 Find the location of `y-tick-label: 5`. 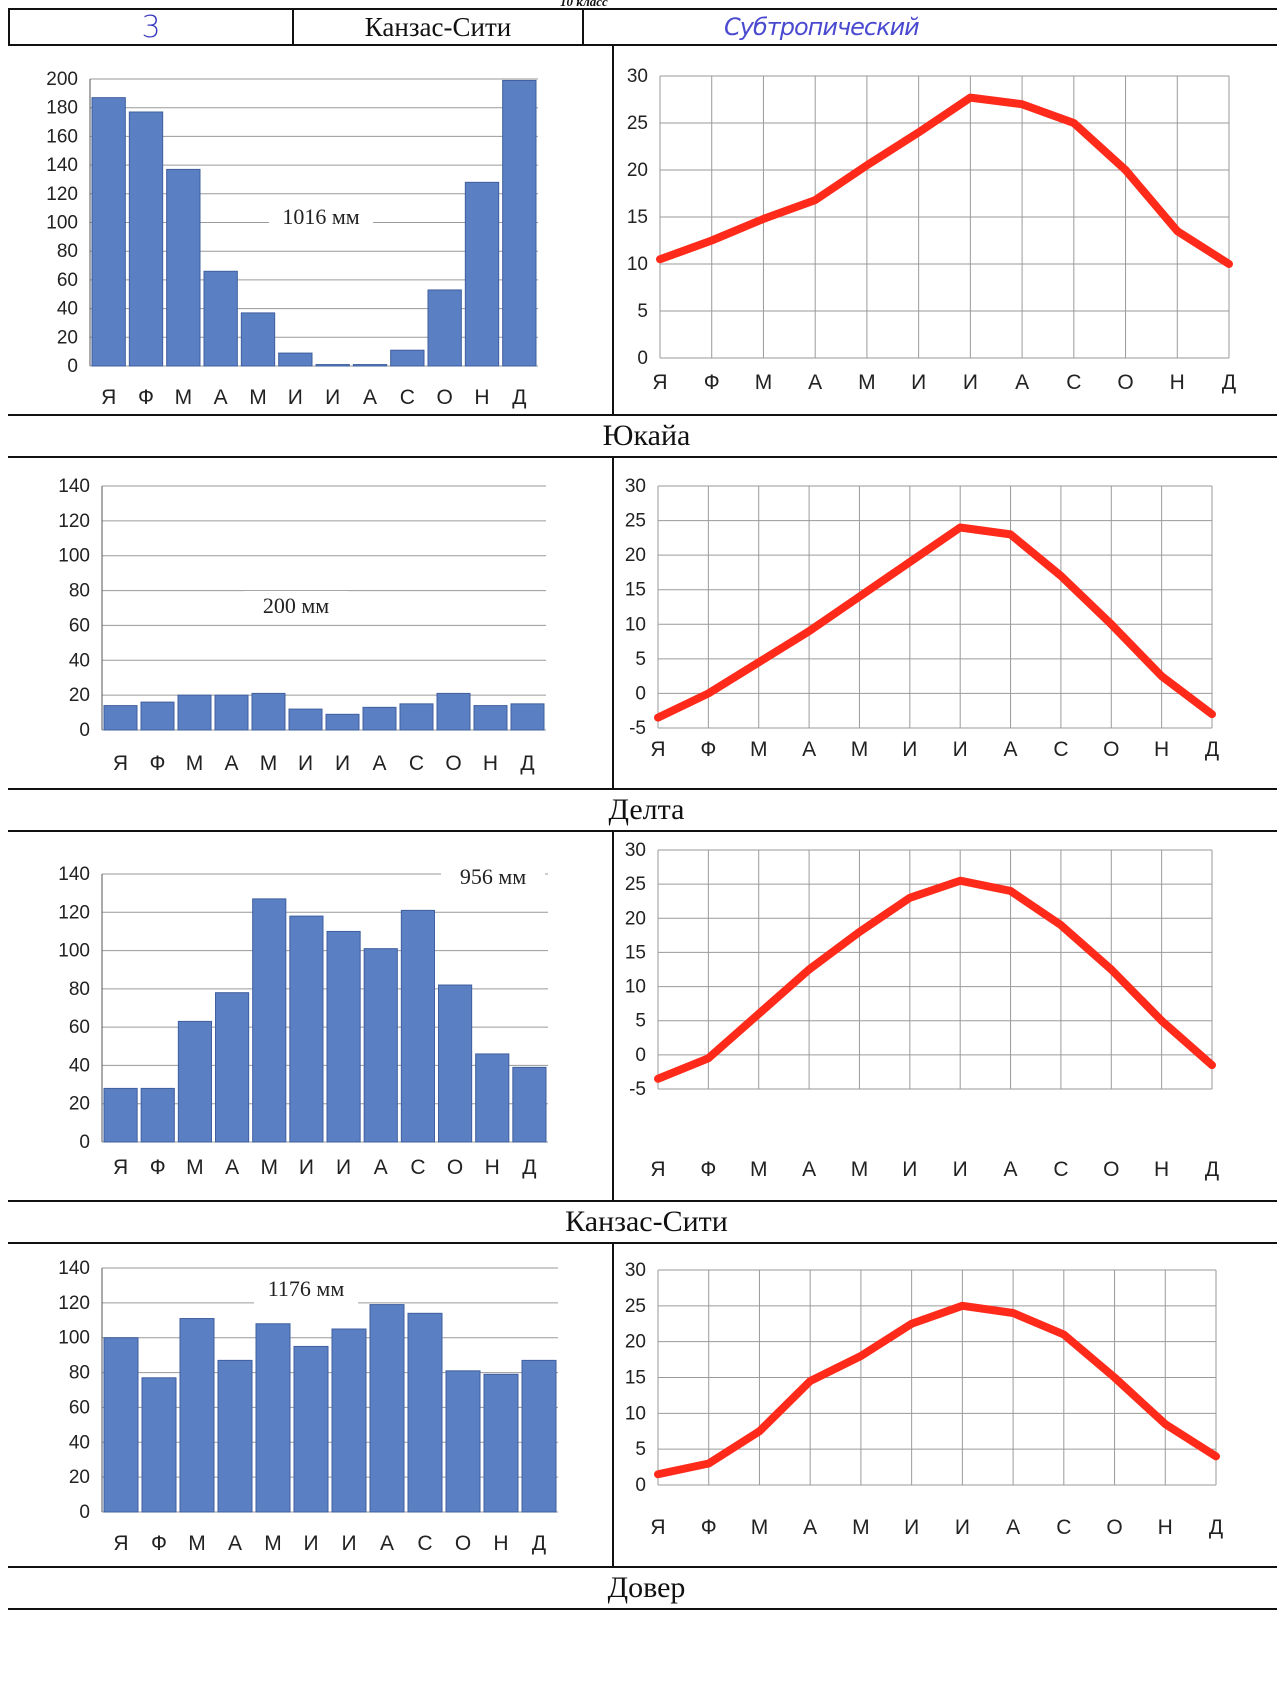

y-tick-label: 5 is located at coordinates (642, 311).